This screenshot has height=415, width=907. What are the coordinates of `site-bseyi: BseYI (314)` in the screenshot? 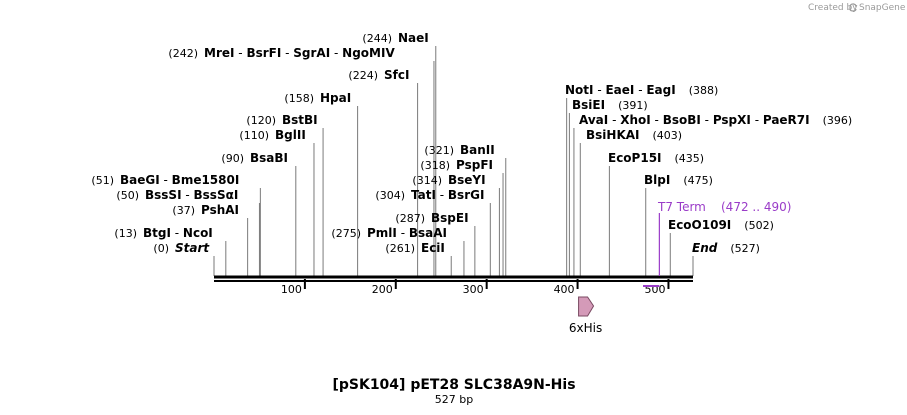 It's located at (448, 180).